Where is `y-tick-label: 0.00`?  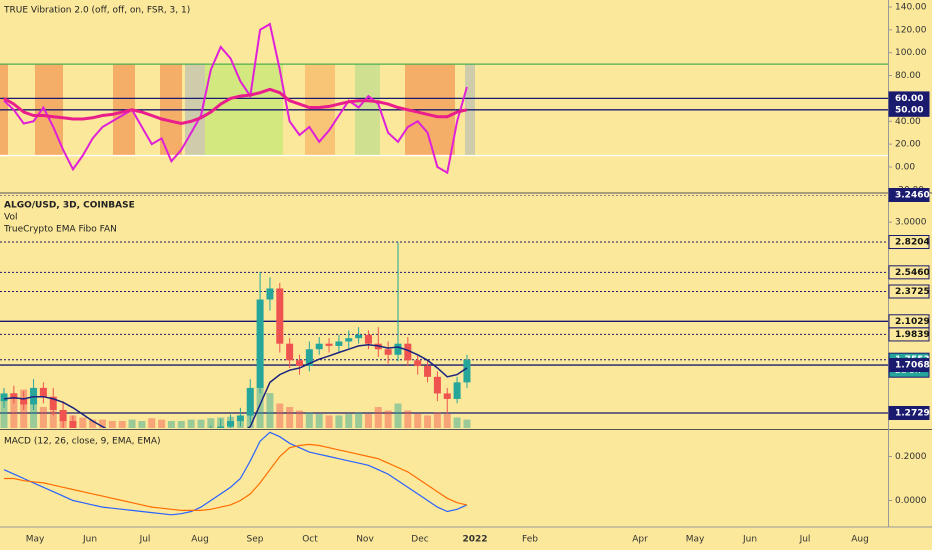
y-tick-label: 0.00 is located at coordinates (905, 167).